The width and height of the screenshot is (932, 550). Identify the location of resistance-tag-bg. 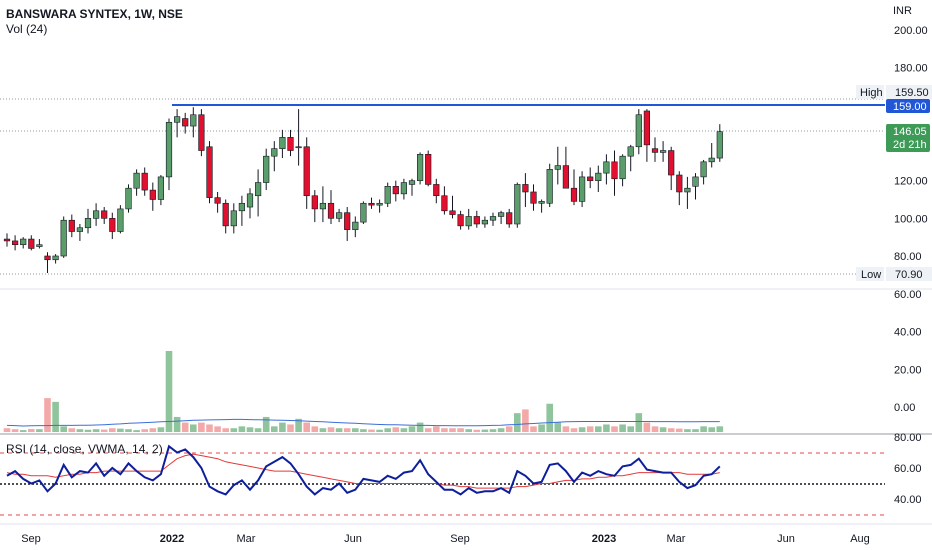
(908, 106).